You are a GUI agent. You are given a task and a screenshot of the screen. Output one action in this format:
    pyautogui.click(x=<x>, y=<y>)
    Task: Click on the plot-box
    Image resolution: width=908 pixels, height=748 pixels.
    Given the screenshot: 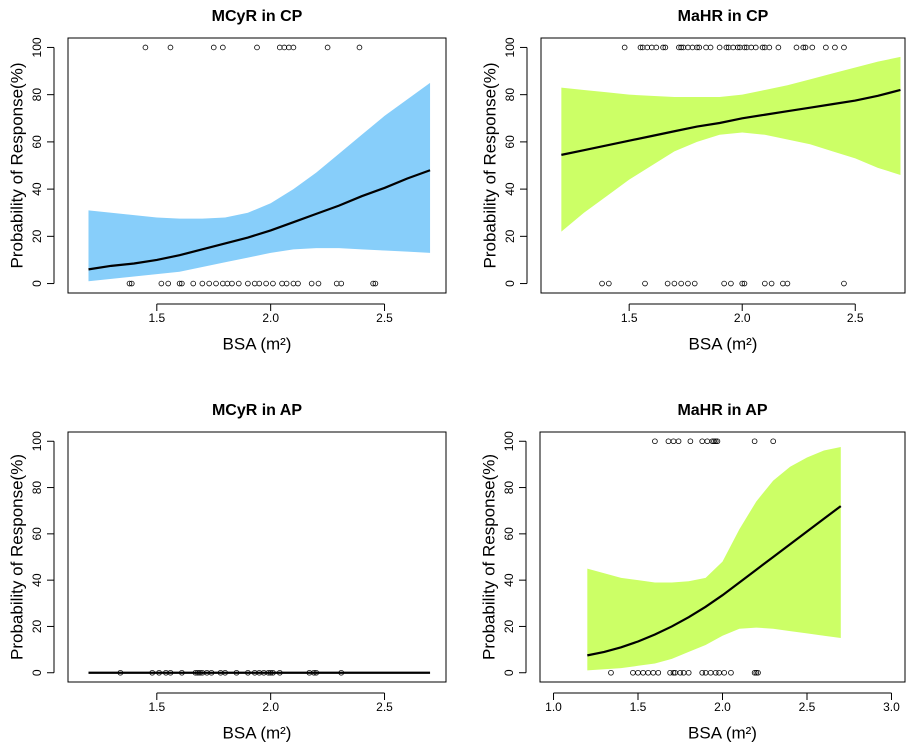 What is the action you would take?
    pyautogui.click(x=257, y=557)
    